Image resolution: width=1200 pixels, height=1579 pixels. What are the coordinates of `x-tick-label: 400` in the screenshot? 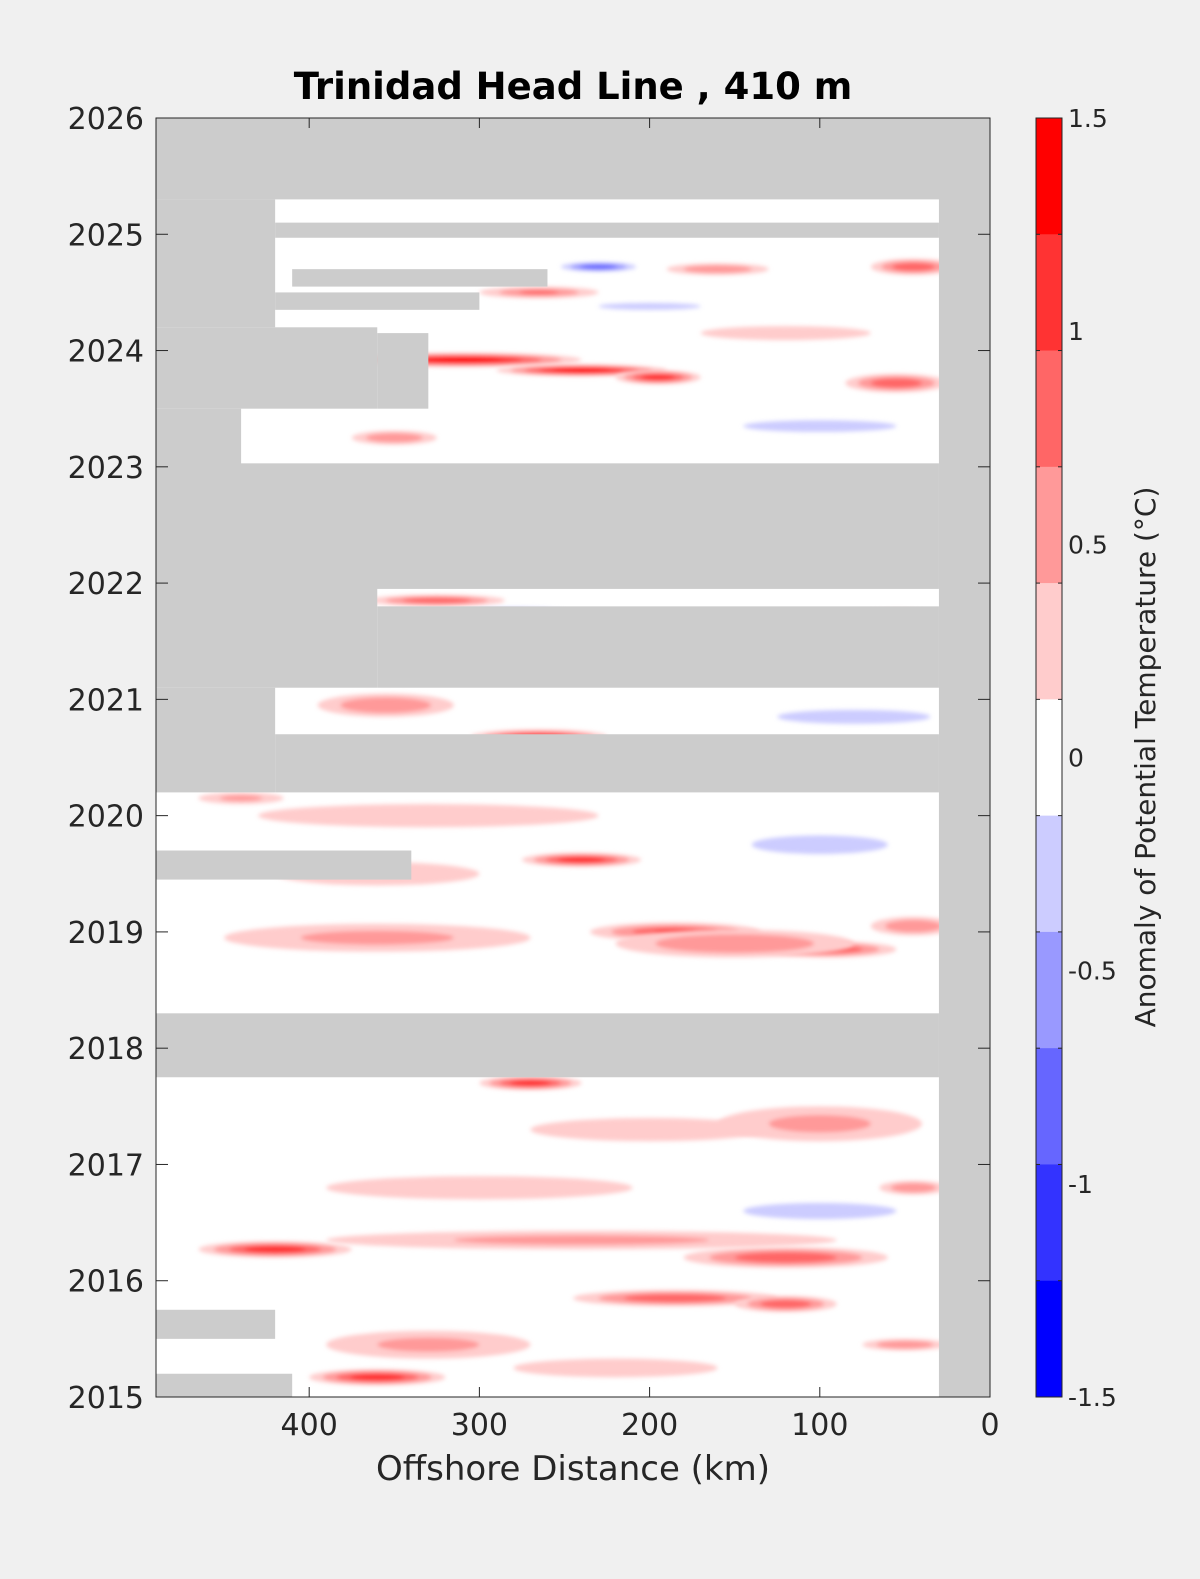 It's located at (309, 1425).